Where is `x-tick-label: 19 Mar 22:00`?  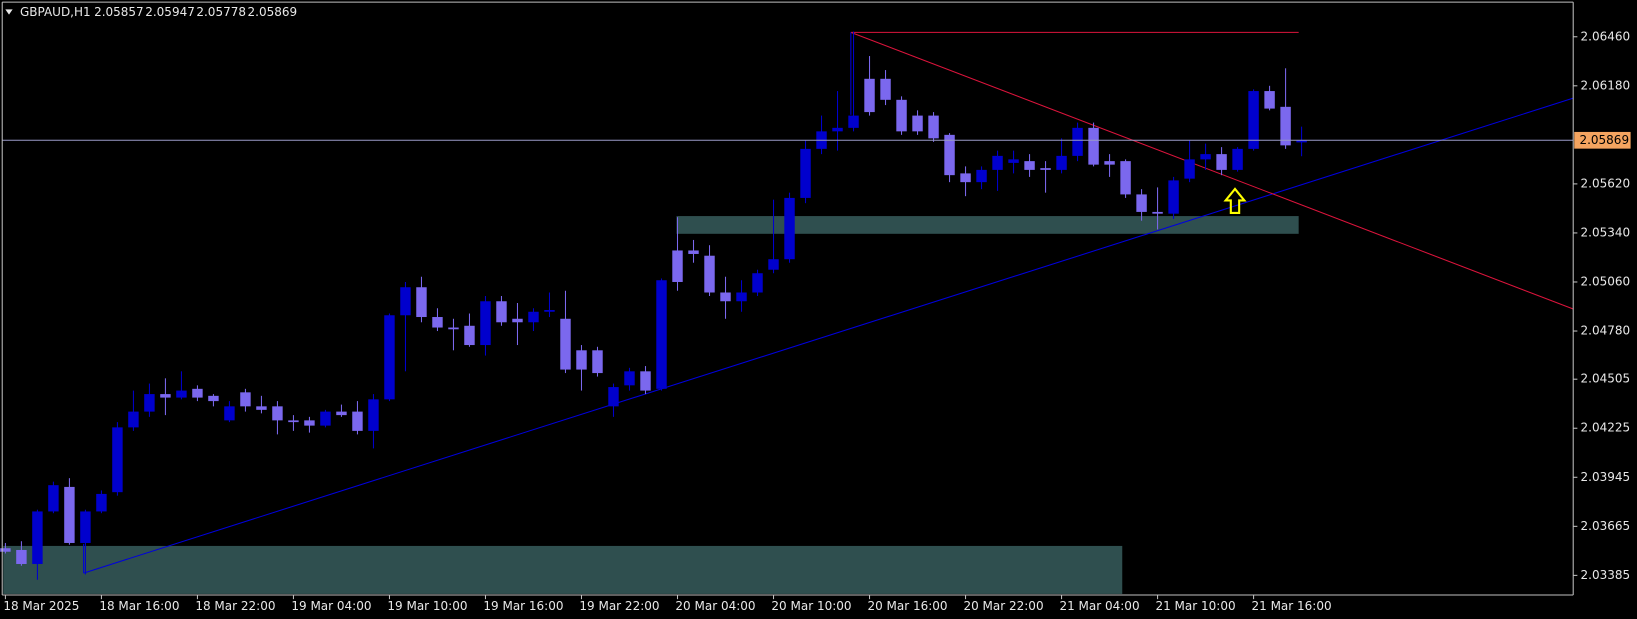
x-tick-label: 19 Mar 22:00 is located at coordinates (619, 606).